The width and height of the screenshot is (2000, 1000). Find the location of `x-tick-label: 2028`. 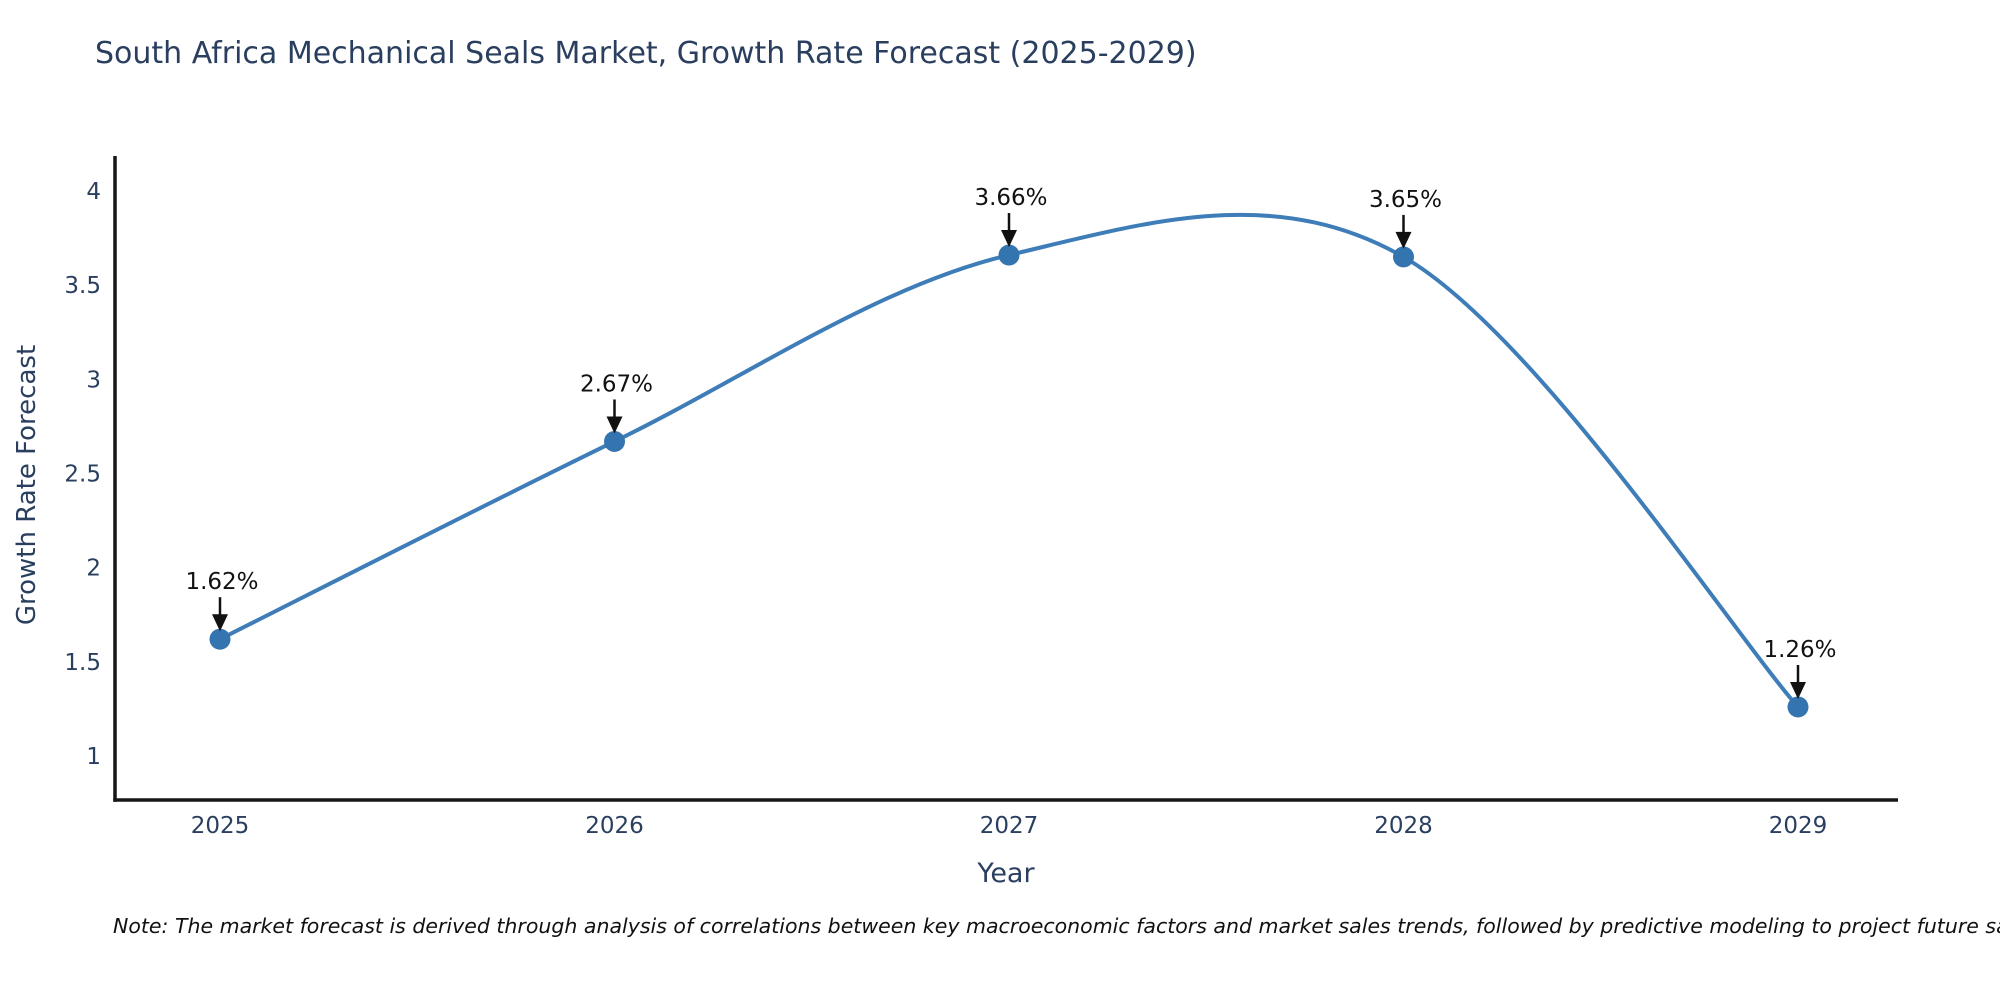

x-tick-label: 2028 is located at coordinates (1403, 826).